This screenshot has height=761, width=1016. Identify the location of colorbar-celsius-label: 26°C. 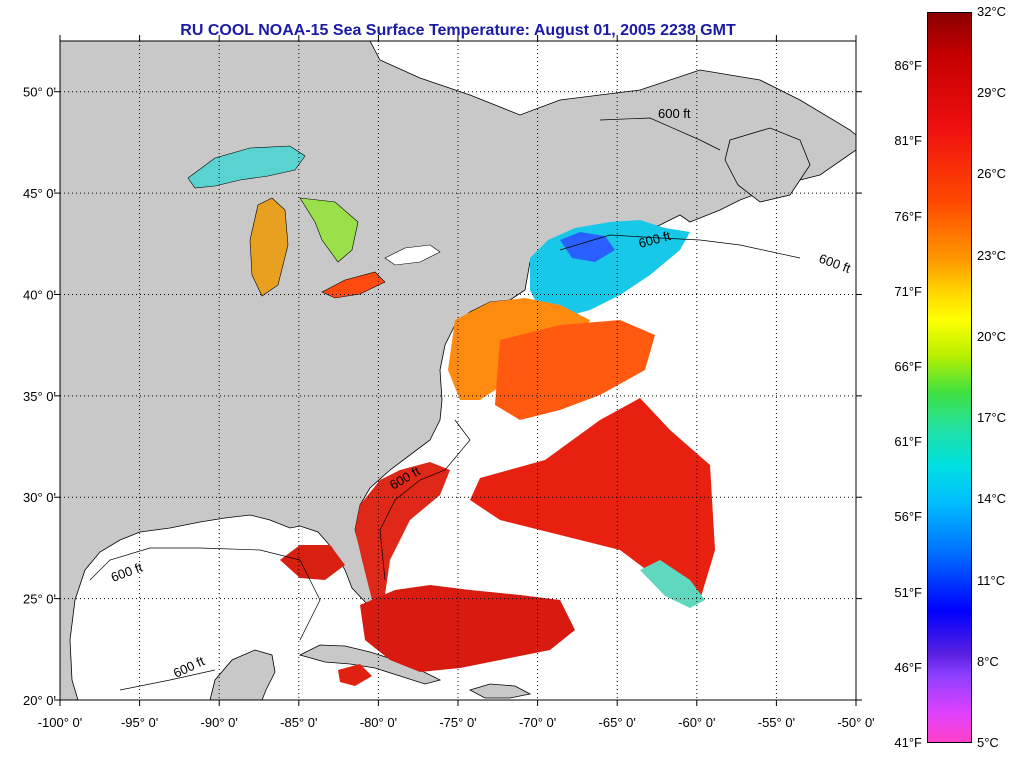
(992, 174).